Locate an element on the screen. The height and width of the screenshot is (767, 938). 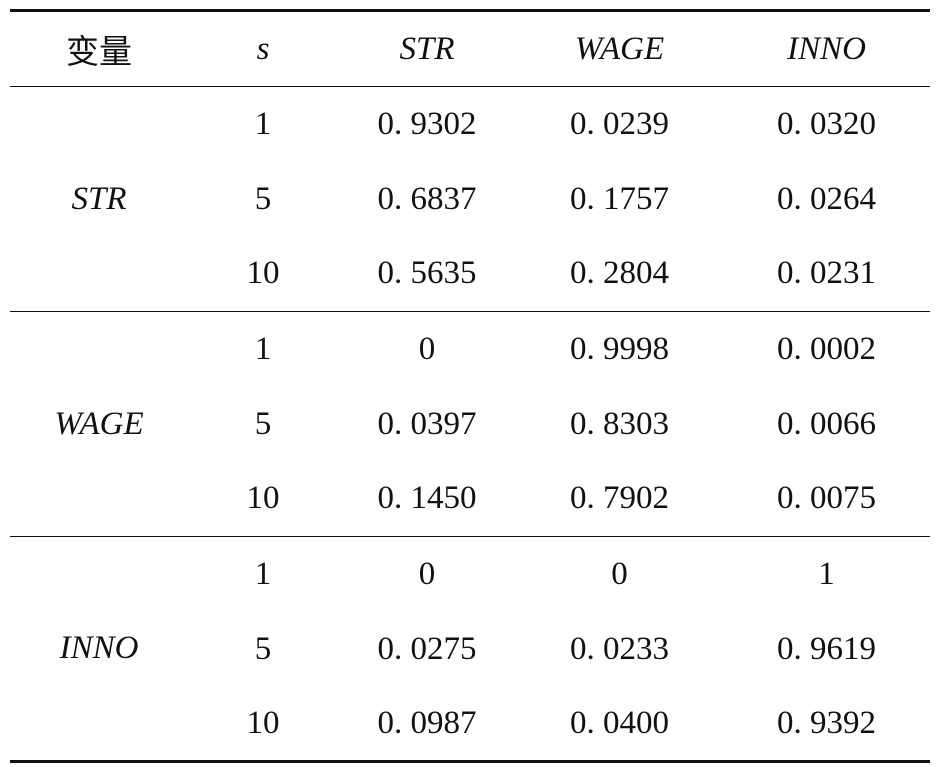
table-row: 10 0. 1450 0. 7902 0. 0075 is located at coordinates (470, 499).